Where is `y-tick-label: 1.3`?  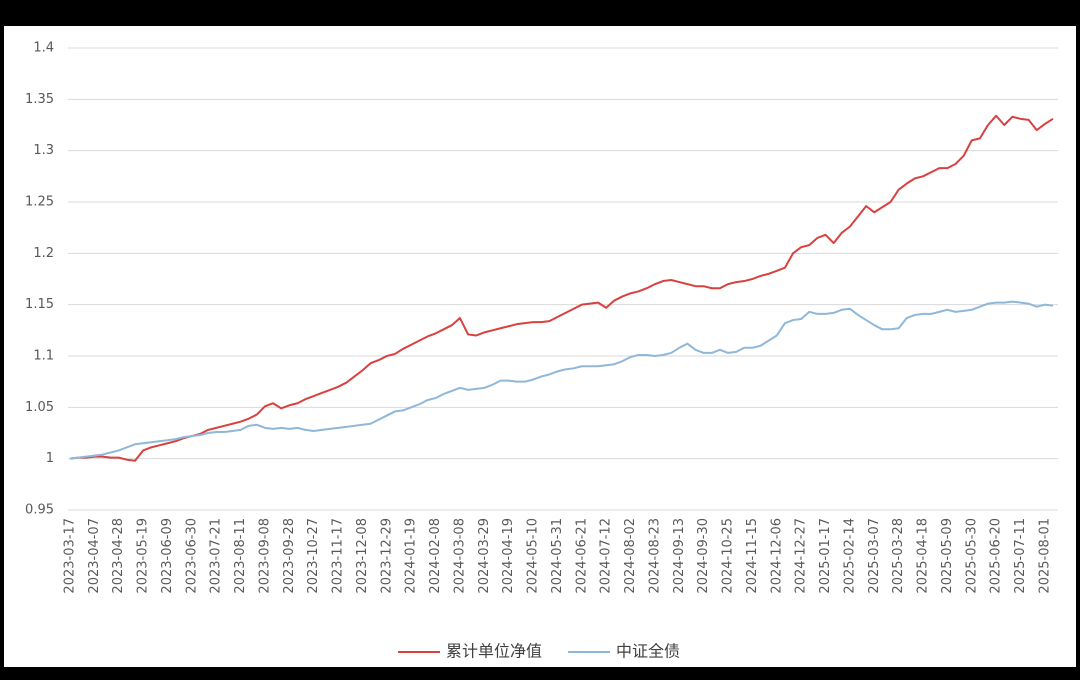 y-tick-label: 1.3 is located at coordinates (43, 150).